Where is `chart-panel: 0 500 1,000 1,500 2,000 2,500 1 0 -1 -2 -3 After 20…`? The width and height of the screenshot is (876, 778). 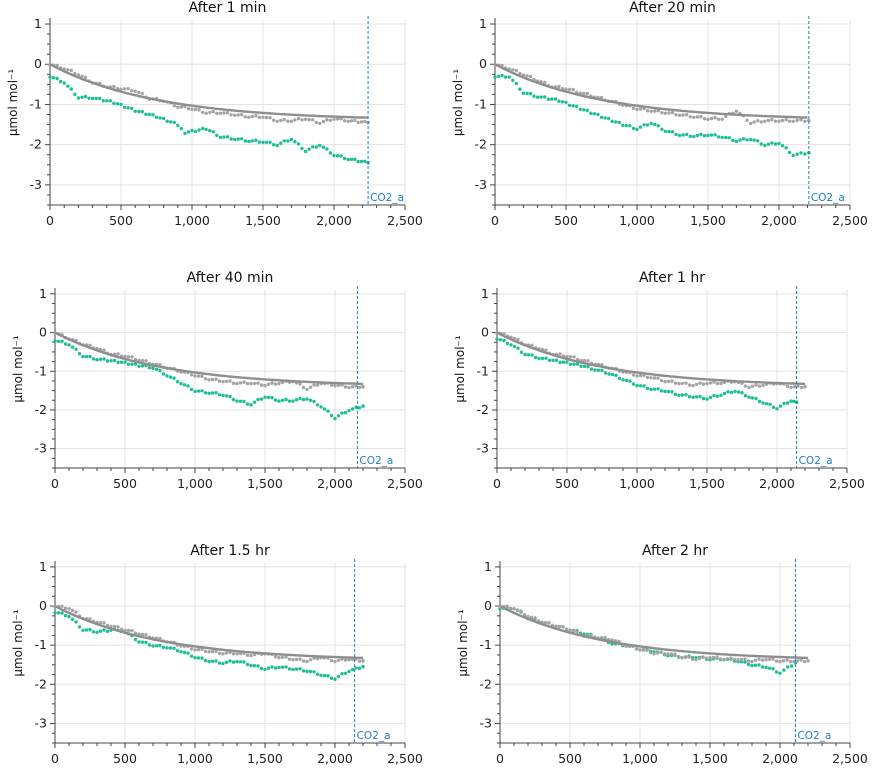 chart-panel: 0 500 1,000 1,500 2,000 2,500 1 0 -1 -2 -3 After 20… is located at coordinates (659, 114).